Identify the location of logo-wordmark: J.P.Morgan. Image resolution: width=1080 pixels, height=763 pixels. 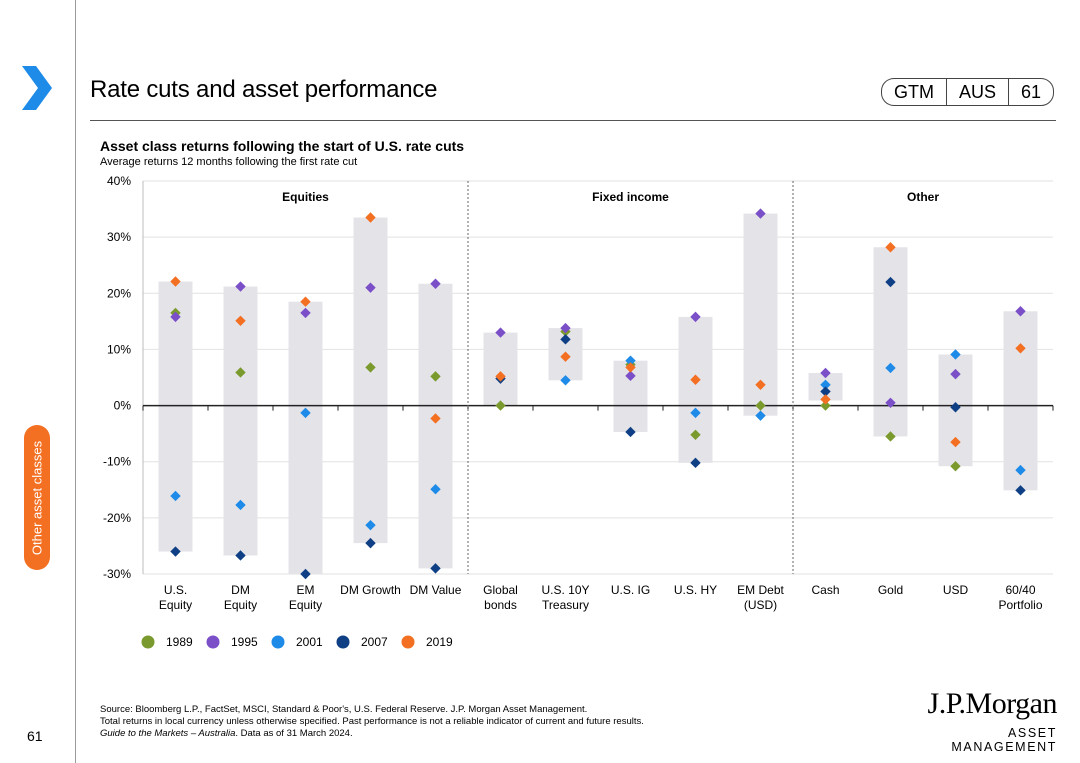
(992, 703).